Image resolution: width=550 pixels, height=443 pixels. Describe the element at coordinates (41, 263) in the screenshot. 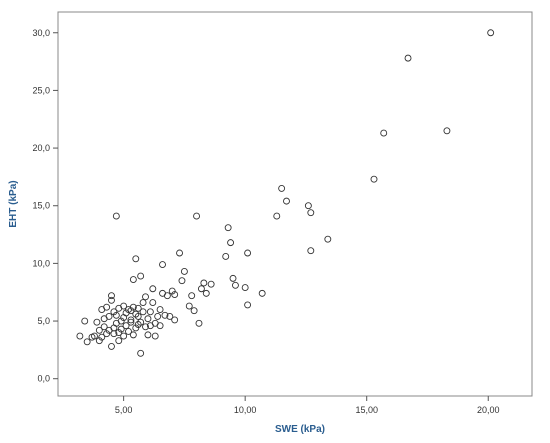

I see `y-tick-label: 10,0` at that location.